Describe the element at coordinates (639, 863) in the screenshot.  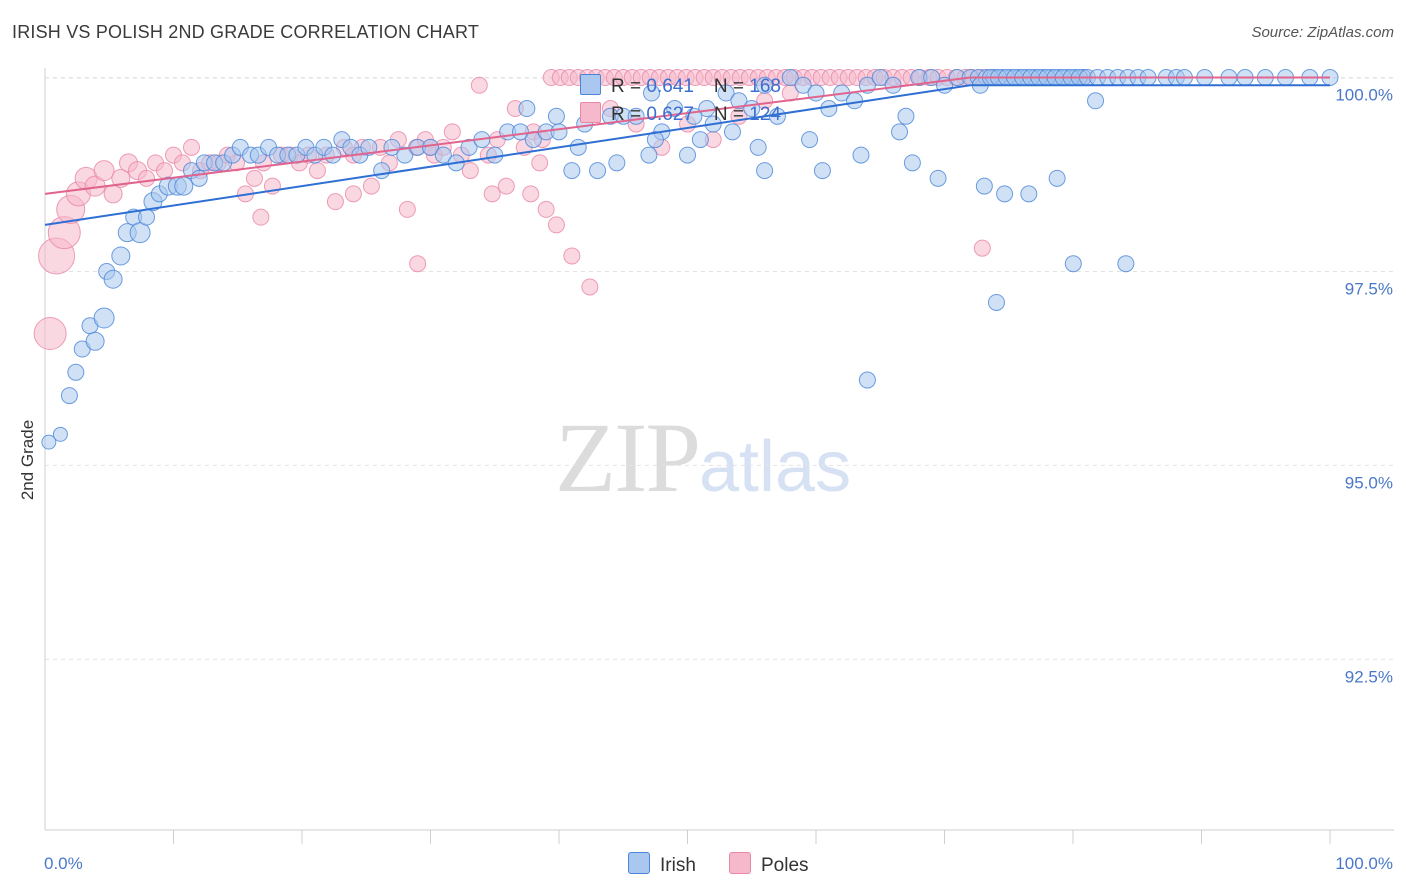
I see `legend-swatch-irish-bottom` at that location.